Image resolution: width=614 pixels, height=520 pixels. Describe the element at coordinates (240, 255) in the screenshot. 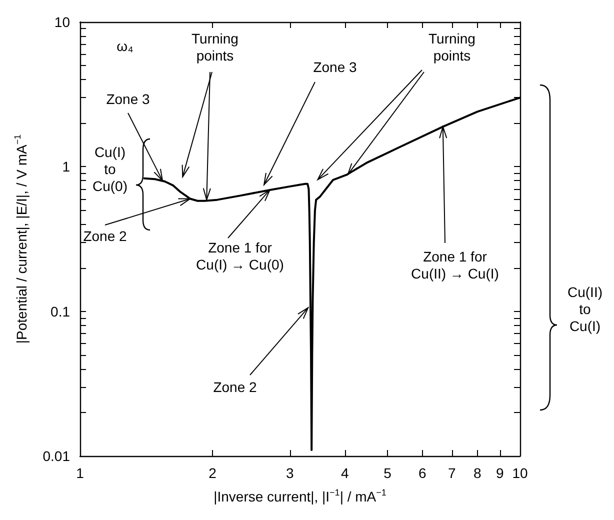

I see `annotation: Zone 1 for Cu(I) → Cu(0)` at that location.